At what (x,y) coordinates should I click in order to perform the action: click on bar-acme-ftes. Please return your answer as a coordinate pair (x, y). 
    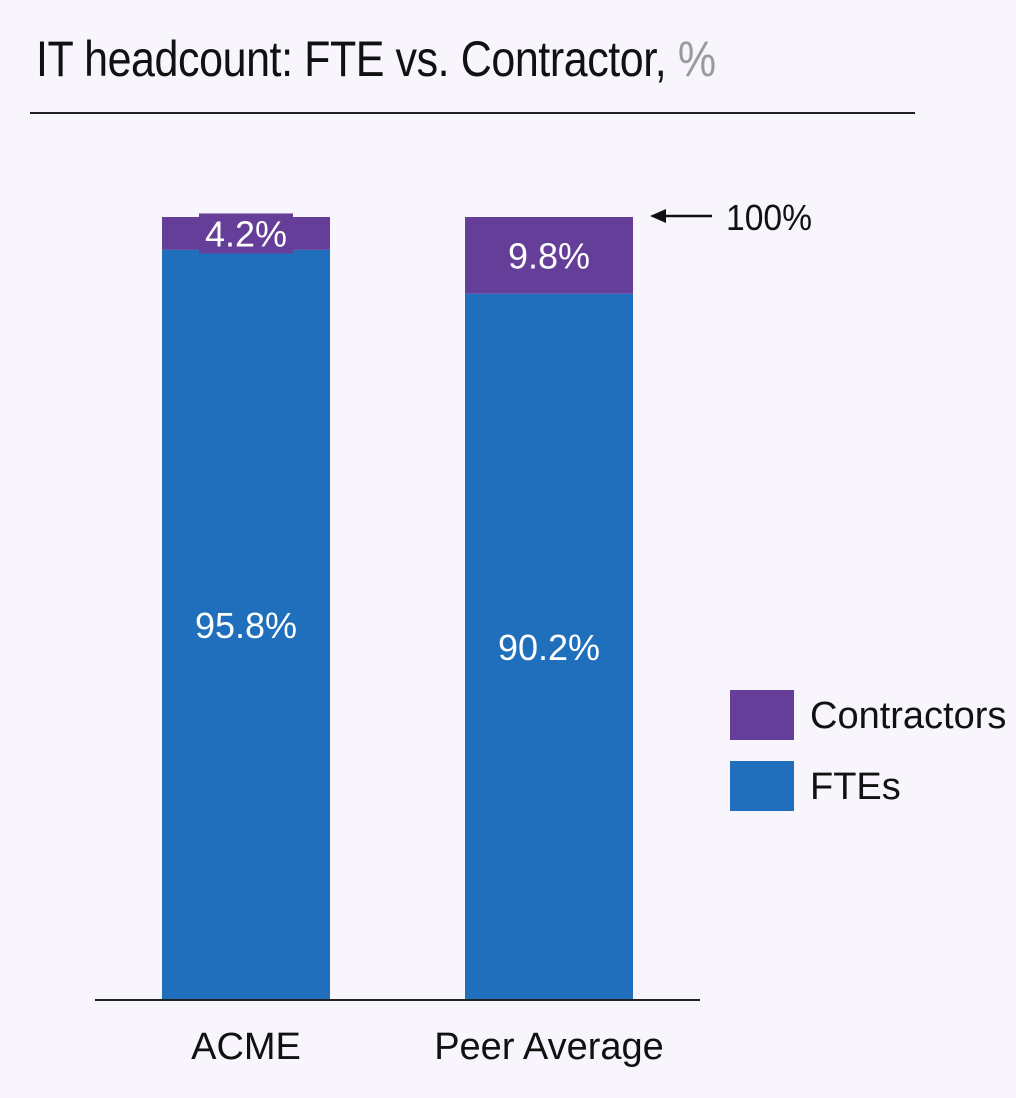
    Looking at the image, I should click on (246, 625).